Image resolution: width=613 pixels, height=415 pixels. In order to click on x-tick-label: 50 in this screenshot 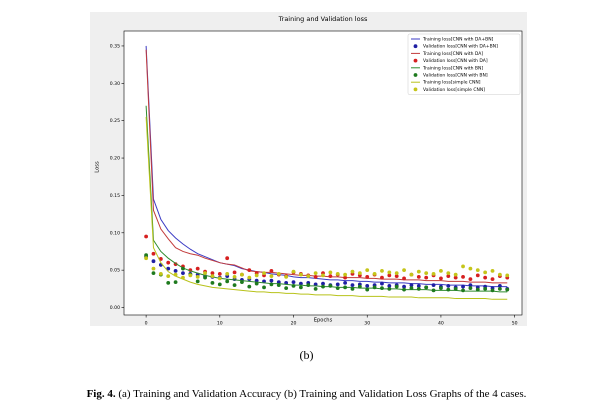, I will do `click(515, 324)`.